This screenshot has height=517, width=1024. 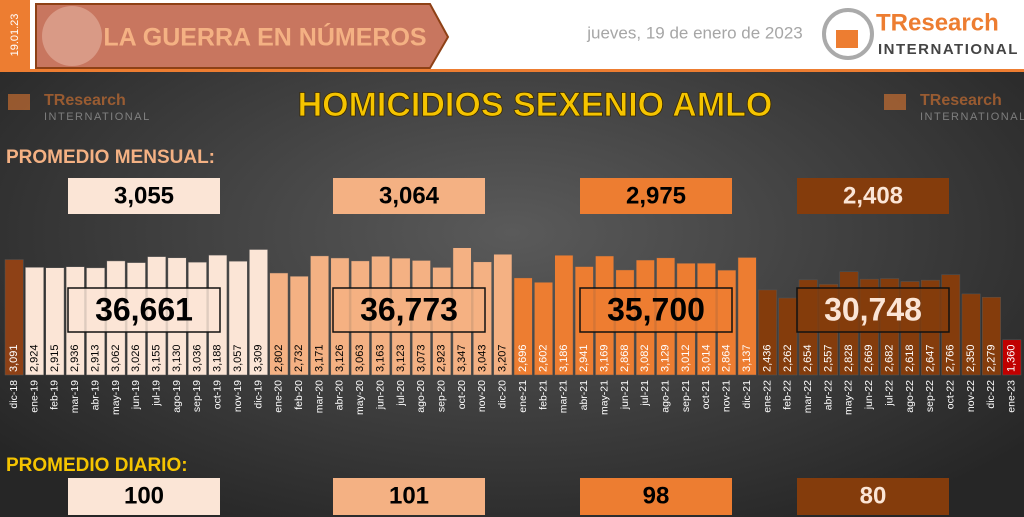 What do you see at coordinates (55, 395) in the screenshot?
I see `x-tick-label: feb-19` at bounding box center [55, 395].